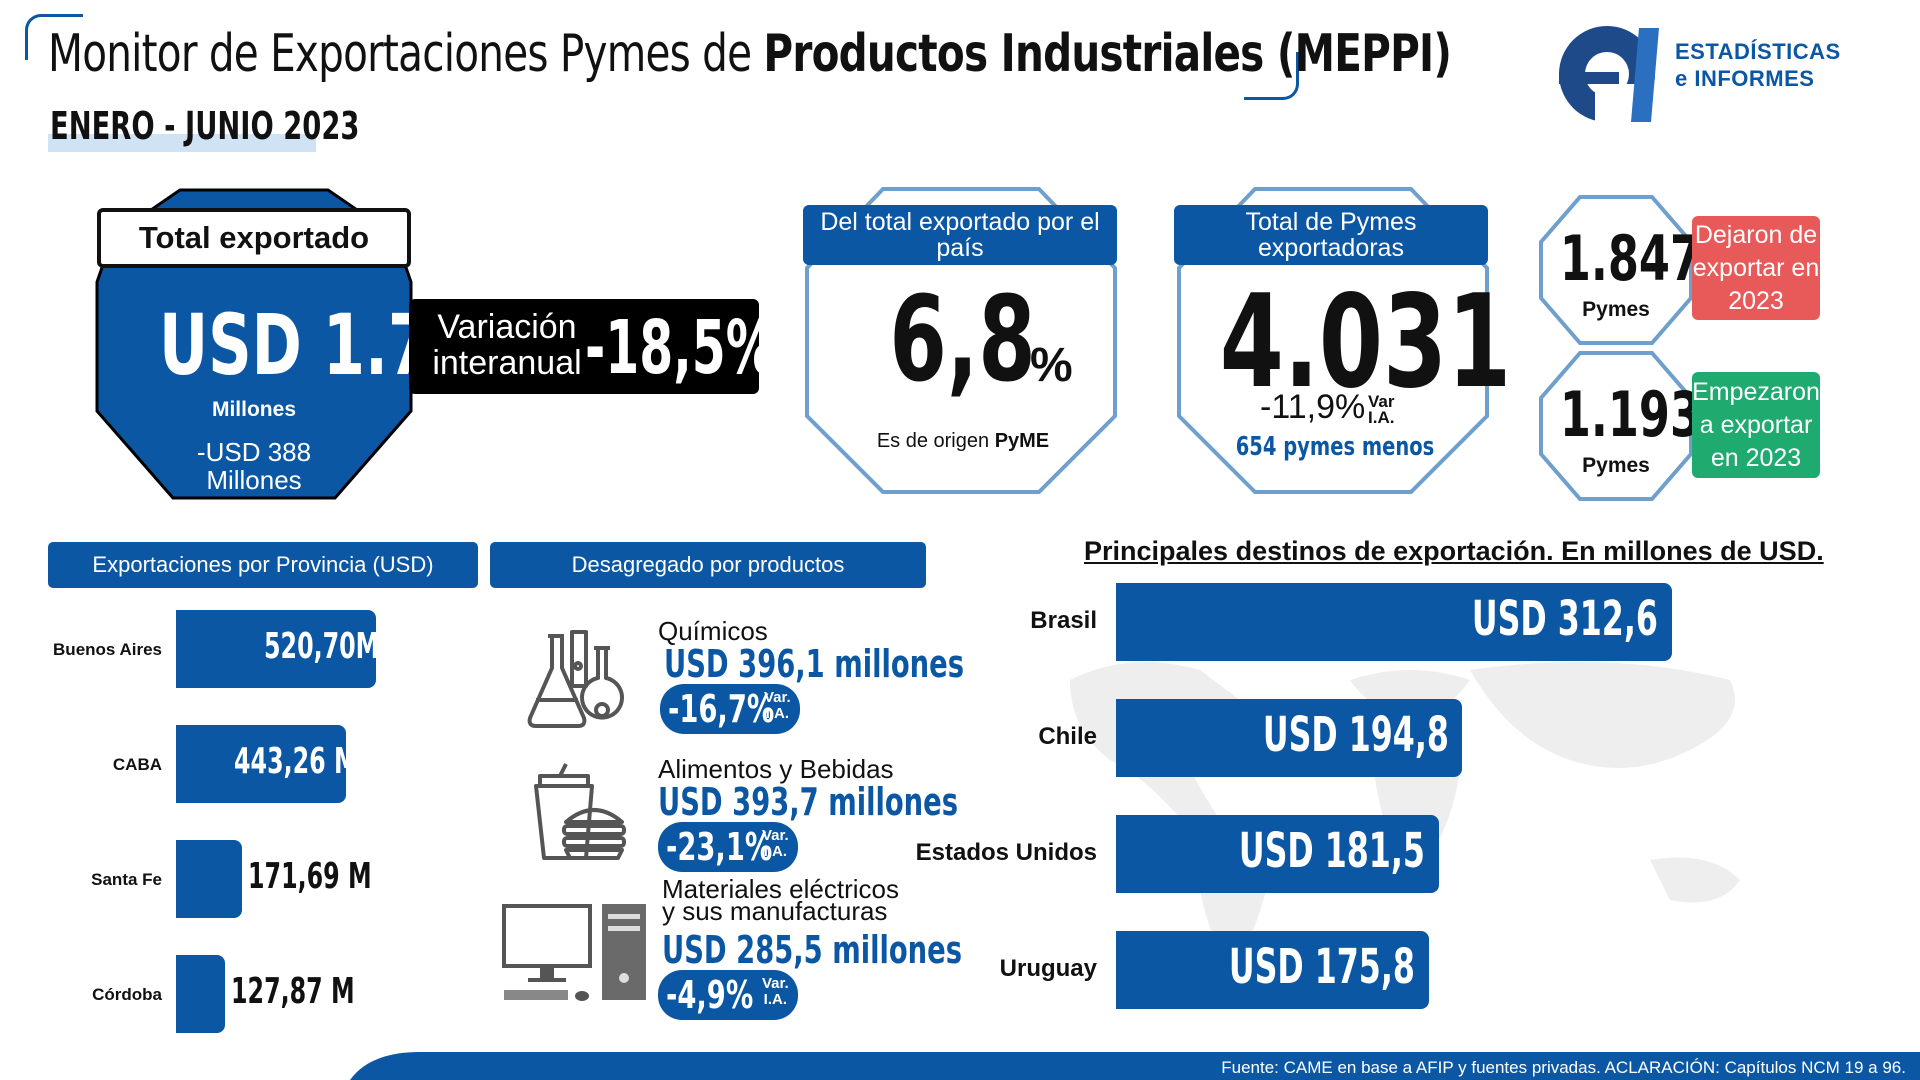 The height and width of the screenshot is (1080, 1920). Describe the element at coordinates (1051, 365) in the screenshot. I see `share-percent-sign: %` at that location.